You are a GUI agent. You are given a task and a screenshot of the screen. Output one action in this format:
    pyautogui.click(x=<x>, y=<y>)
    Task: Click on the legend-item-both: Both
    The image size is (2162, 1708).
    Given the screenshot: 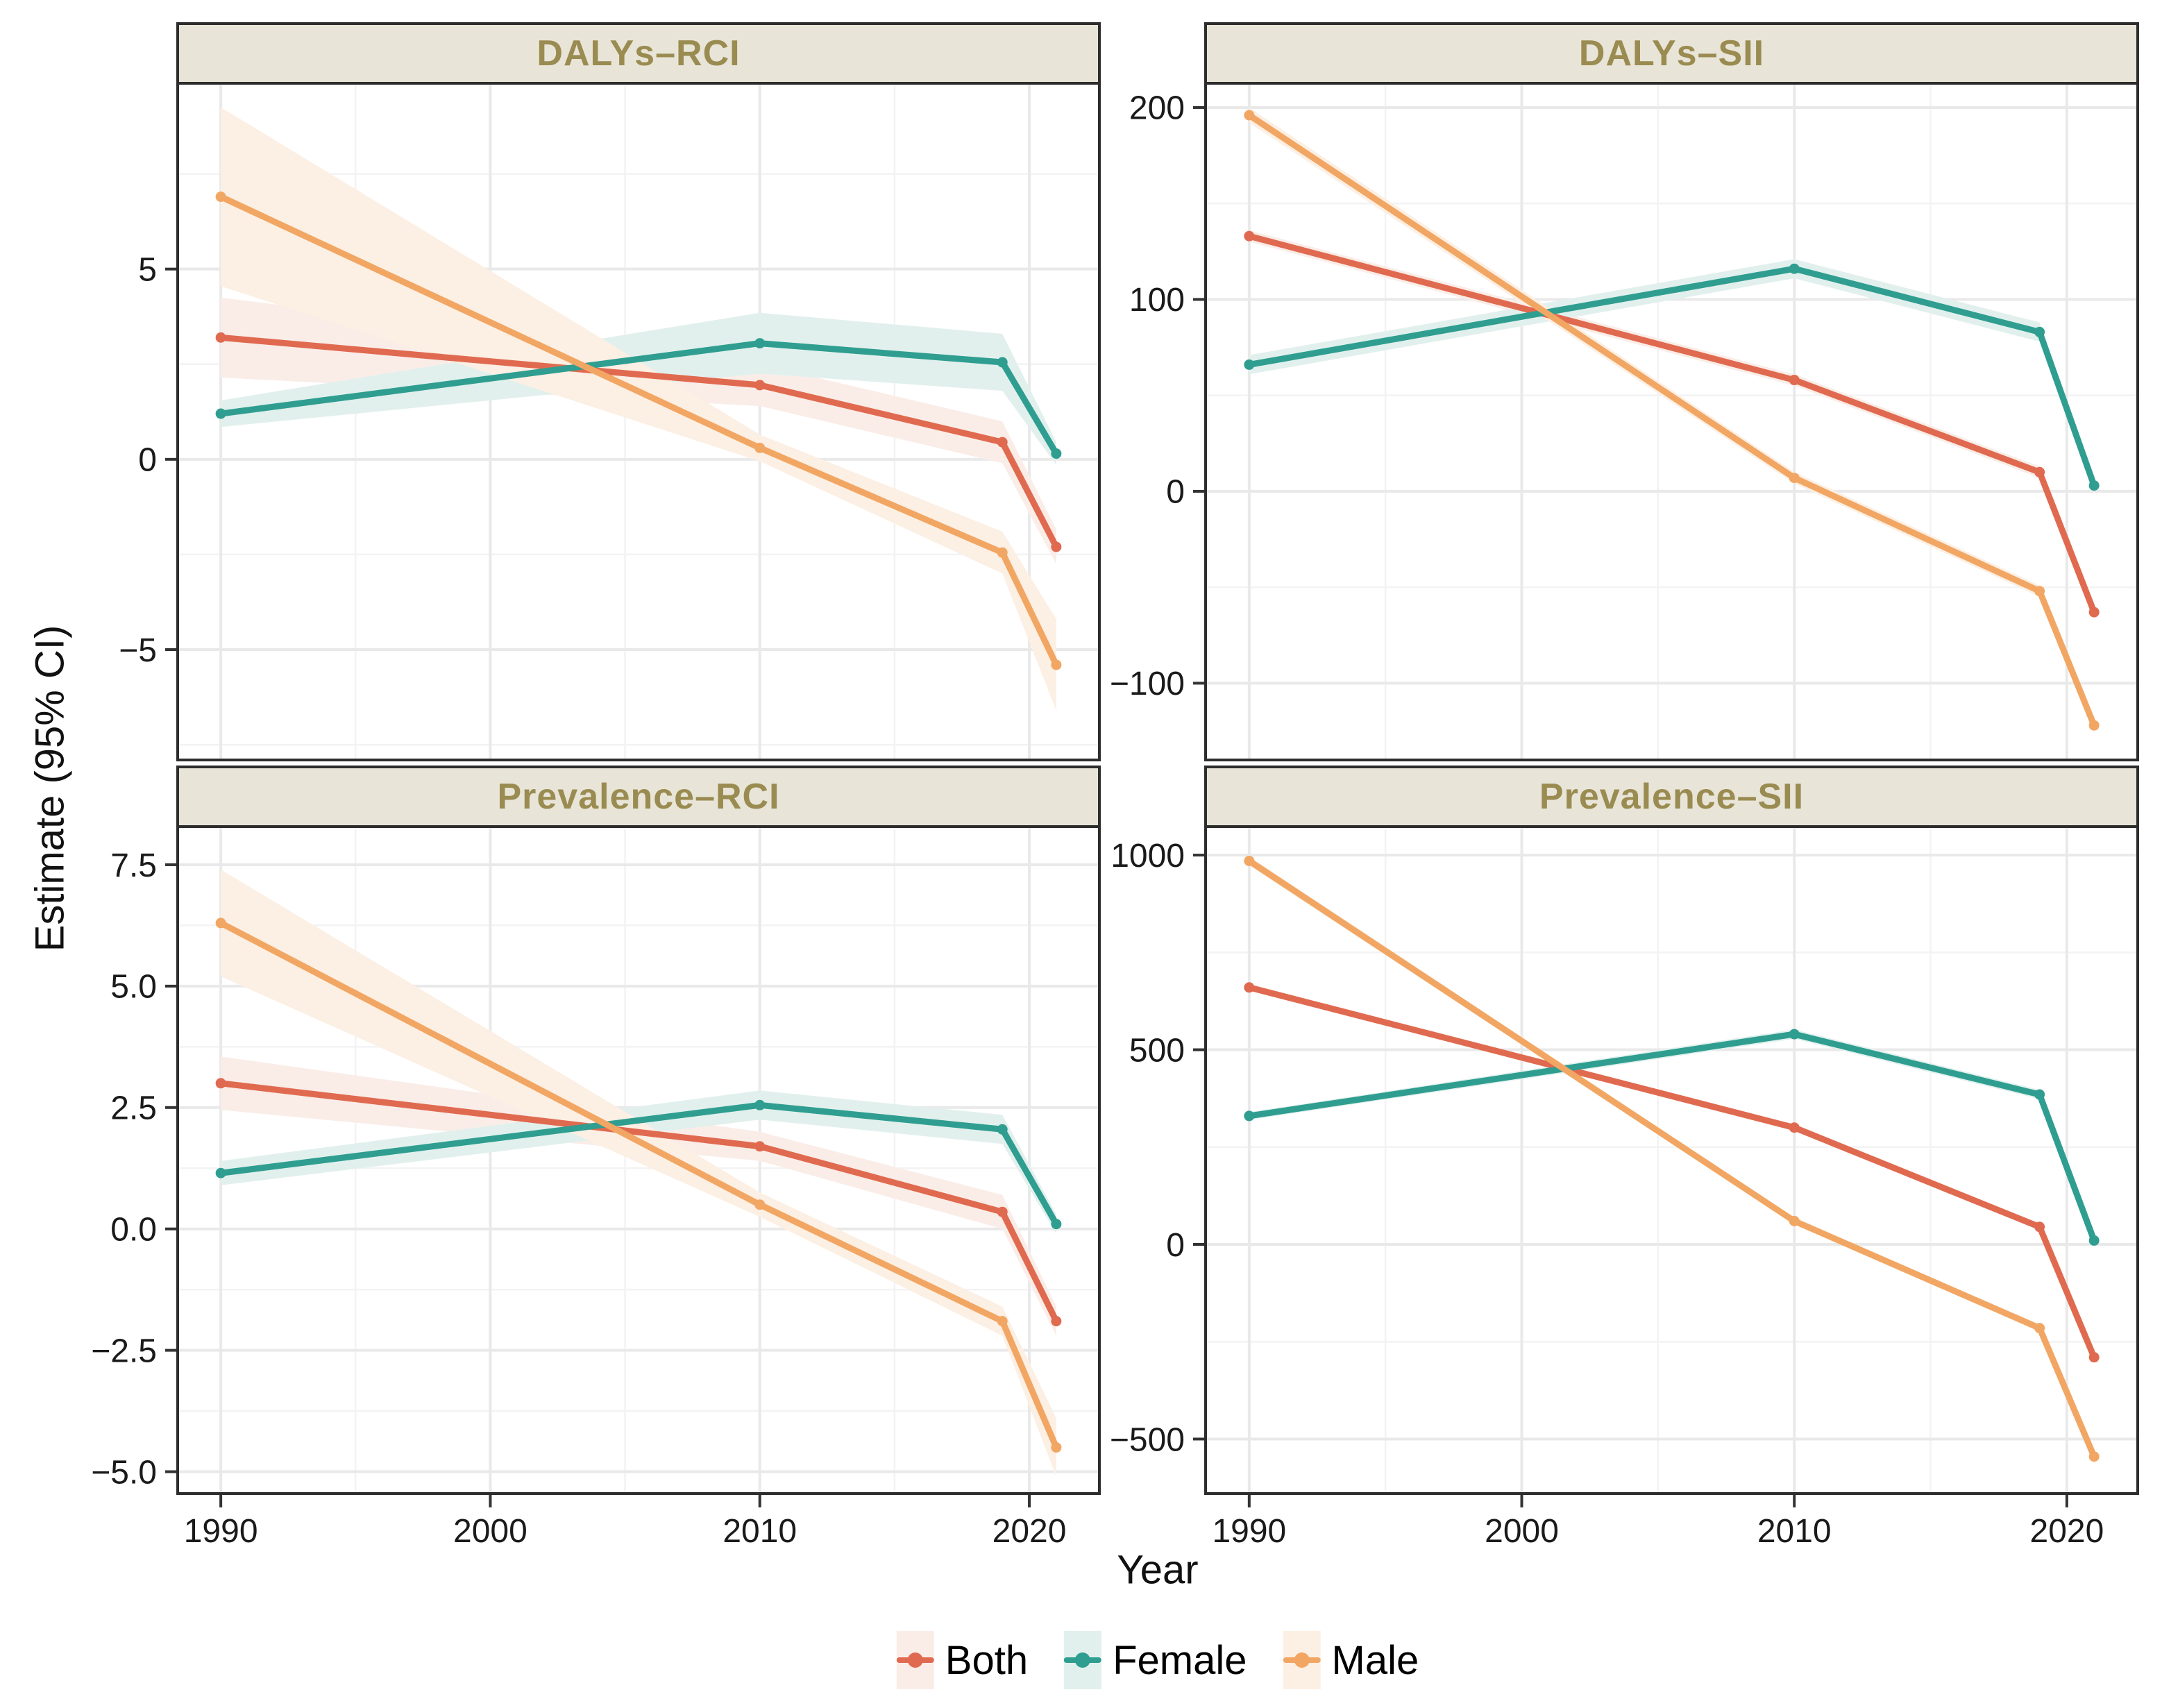 What is the action you would take?
    pyautogui.click(x=962, y=1660)
    